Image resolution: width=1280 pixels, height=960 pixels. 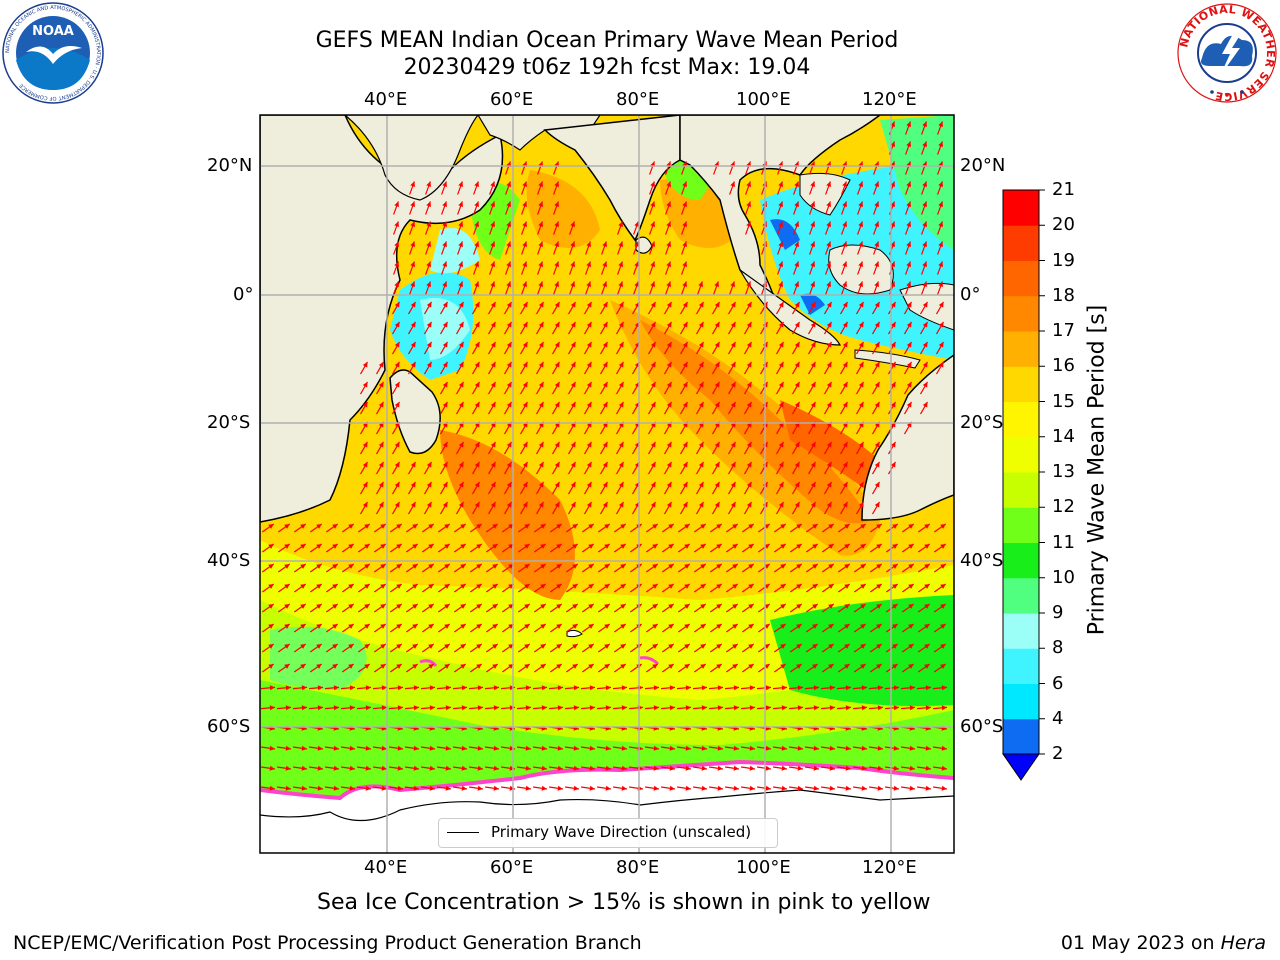 I want to click on colorbar-under-triangle, so click(x=1021, y=767).